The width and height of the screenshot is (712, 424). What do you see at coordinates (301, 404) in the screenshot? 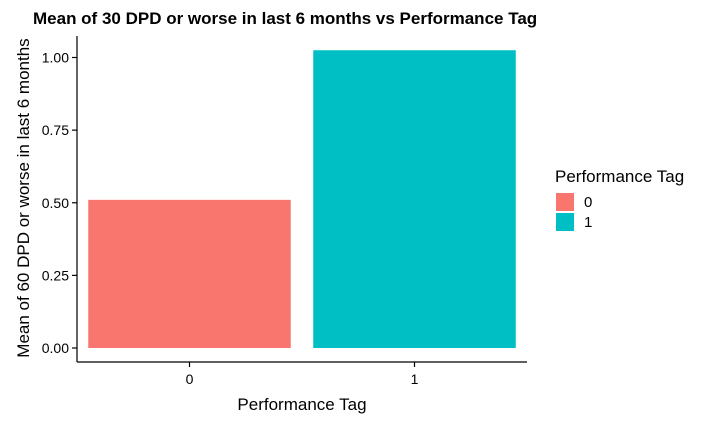
I see `x-axis-label: Performance Tag` at bounding box center [301, 404].